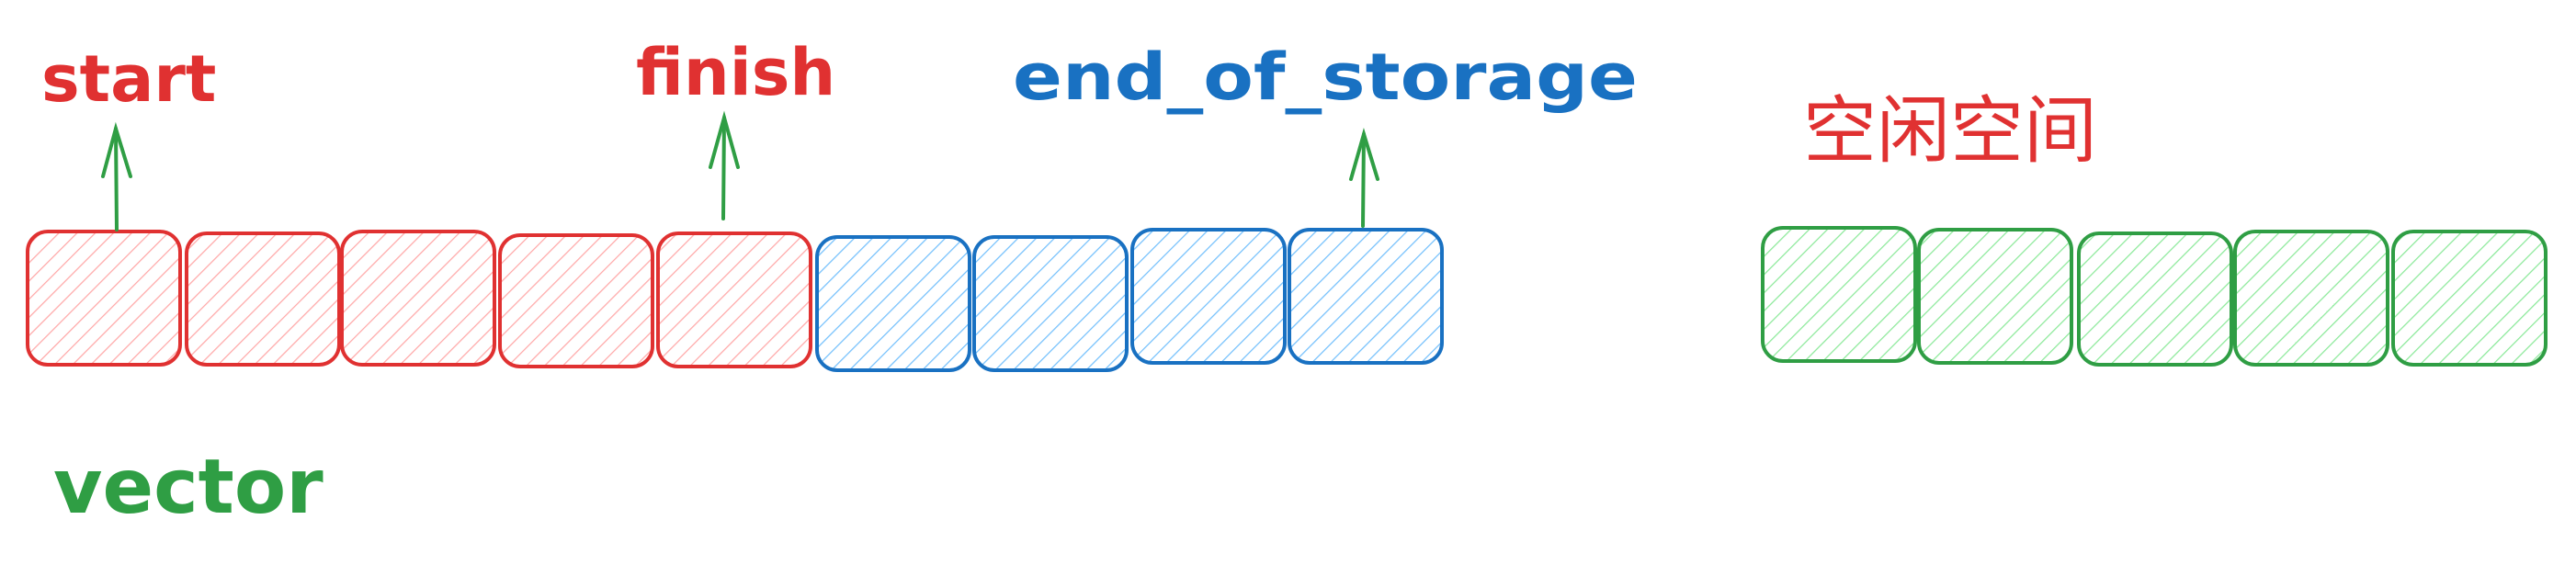 The image size is (2576, 576). I want to click on vector-label: vector, so click(188, 487).